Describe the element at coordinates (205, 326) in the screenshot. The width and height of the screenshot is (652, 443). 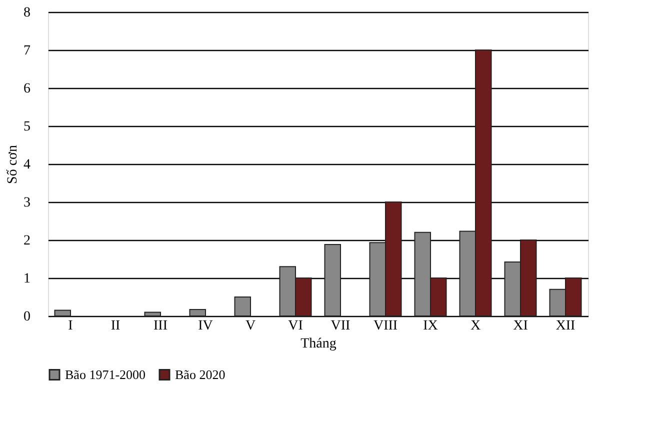
I see `x-tick-label: IV` at that location.